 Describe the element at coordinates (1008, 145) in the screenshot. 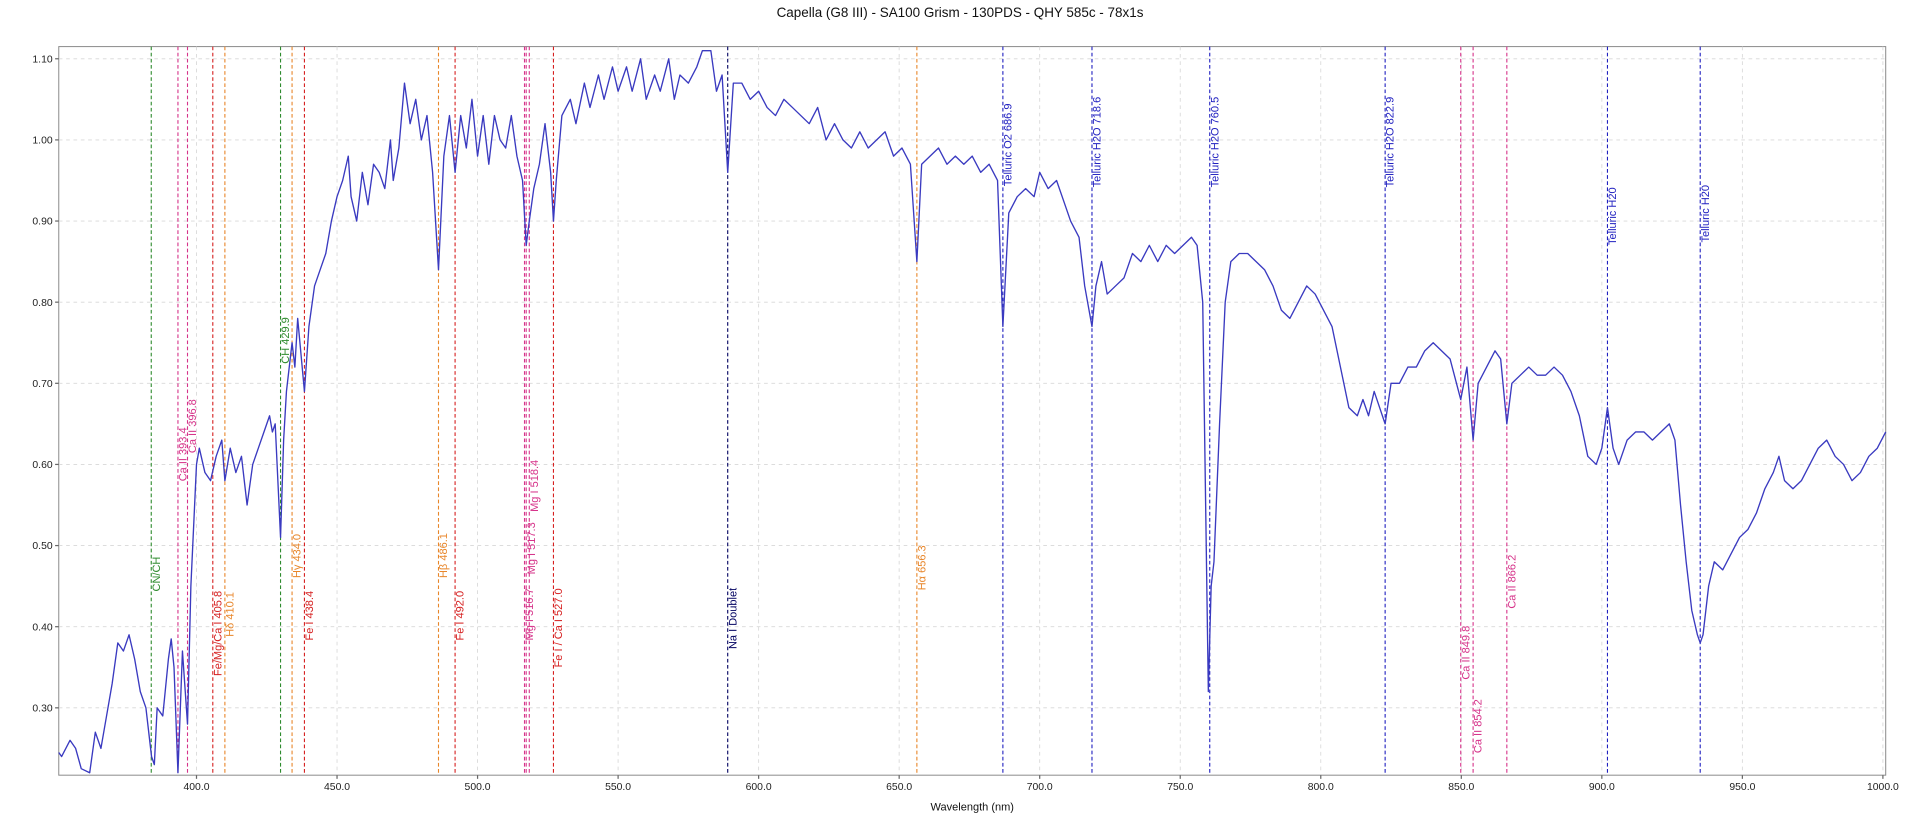

I see `reference-label: Telluric O2 686.9` at that location.